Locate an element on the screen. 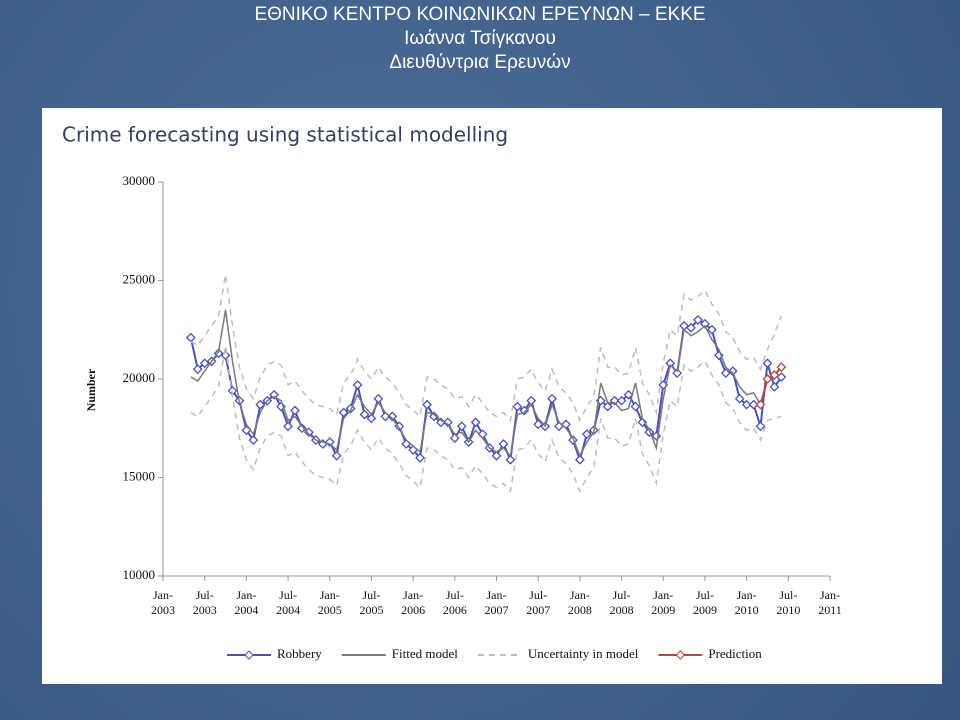 This screenshot has width=960, height=720. legend-label: Robbery is located at coordinates (299, 653).